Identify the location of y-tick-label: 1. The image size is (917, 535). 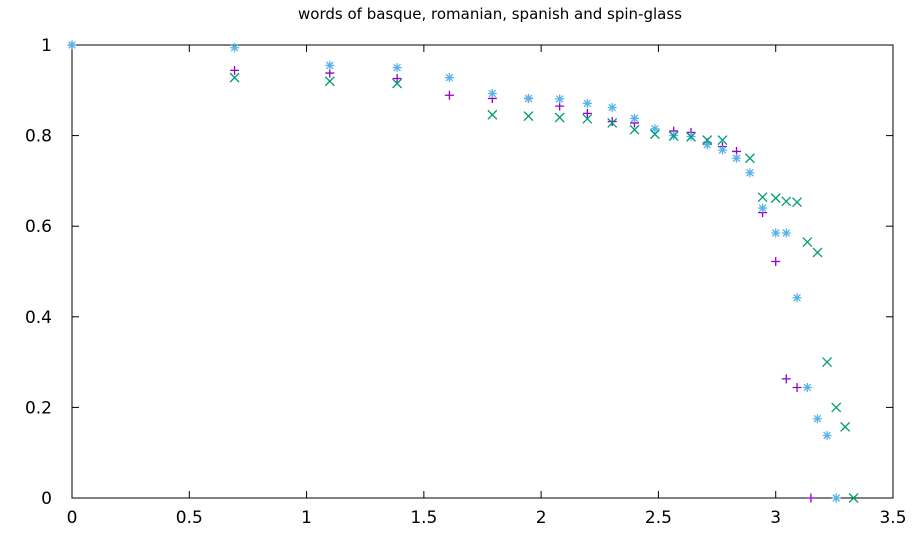
(46, 46).